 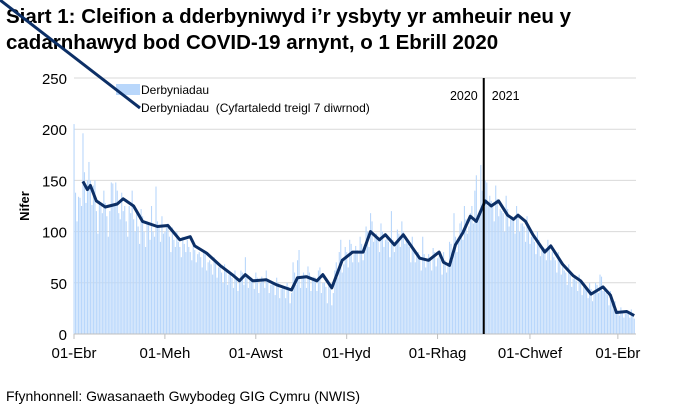 What do you see at coordinates (164, 353) in the screenshot?
I see `x-tick-label: 01-Meh` at bounding box center [164, 353].